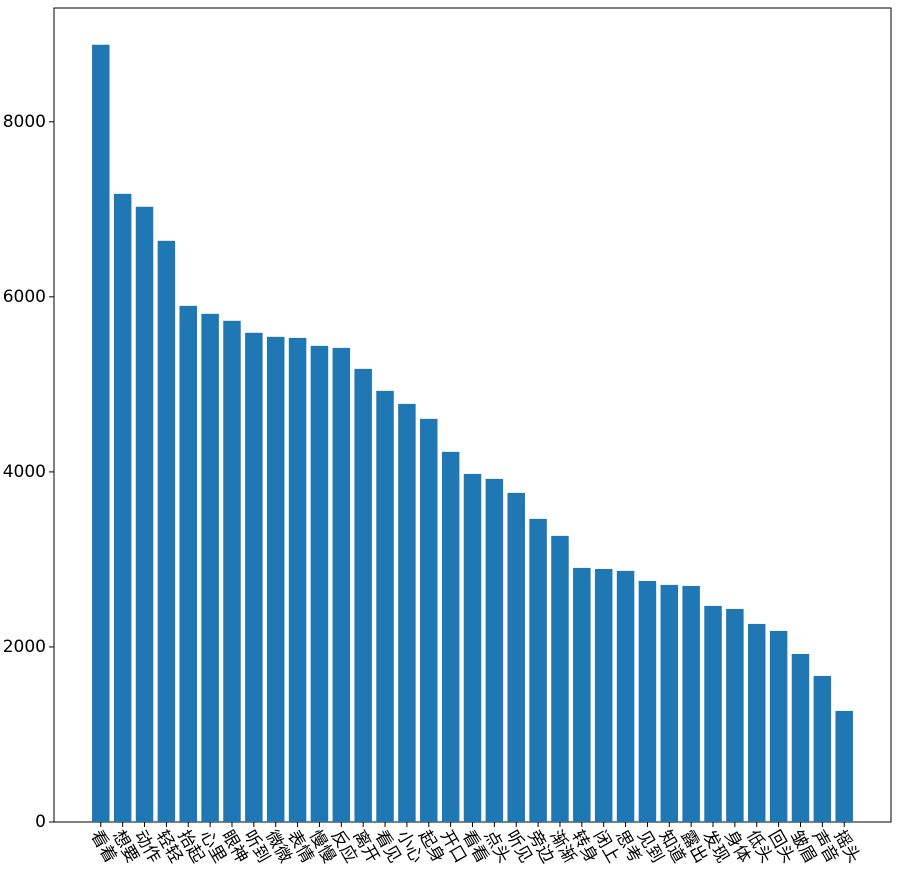  What do you see at coordinates (24, 472) in the screenshot?
I see `y-tick-label: 4000` at bounding box center [24, 472].